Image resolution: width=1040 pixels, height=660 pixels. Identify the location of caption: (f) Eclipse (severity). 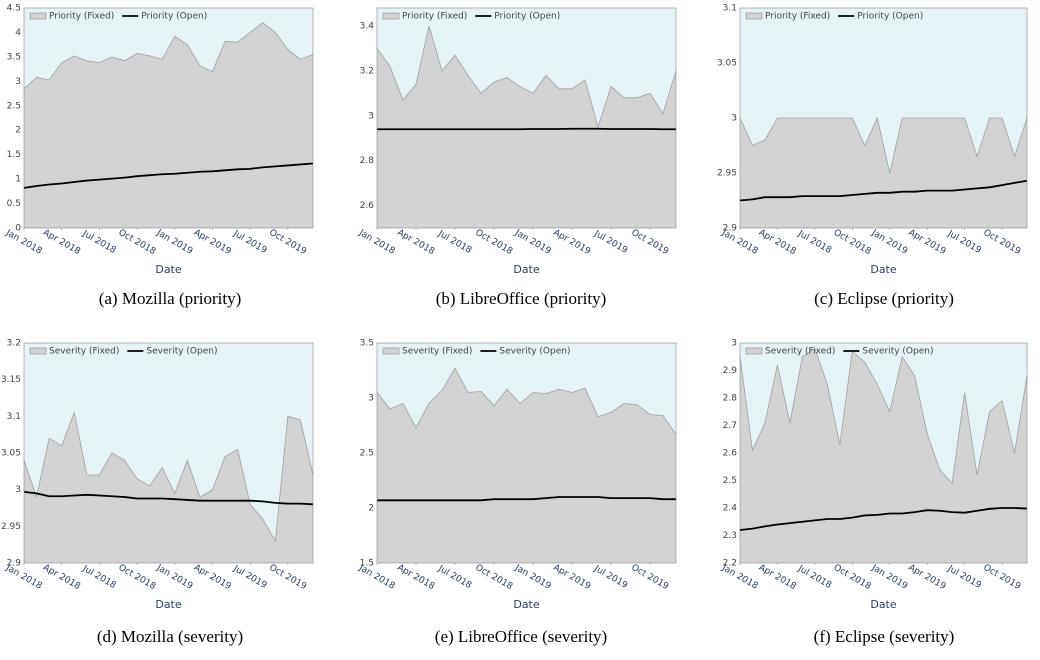
(884, 636).